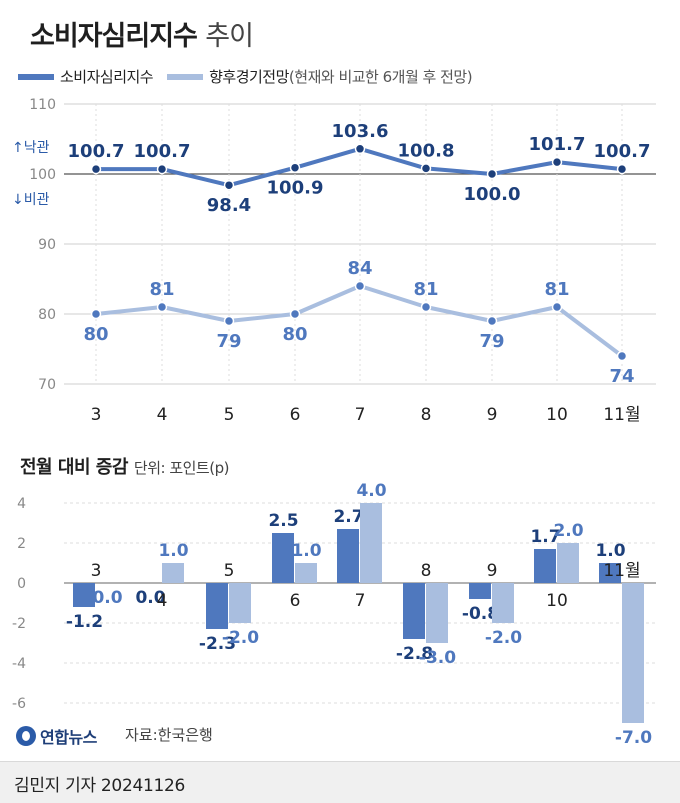  What do you see at coordinates (426, 571) in the screenshot?
I see `bar-category-label-5: 8` at bounding box center [426, 571].